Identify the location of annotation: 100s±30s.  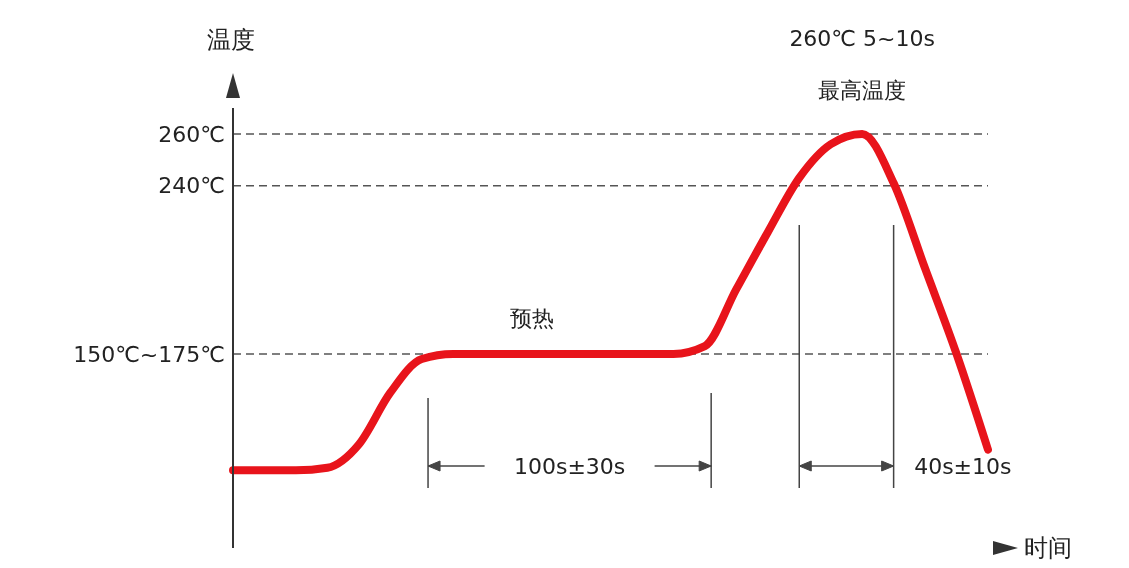
(569, 466).